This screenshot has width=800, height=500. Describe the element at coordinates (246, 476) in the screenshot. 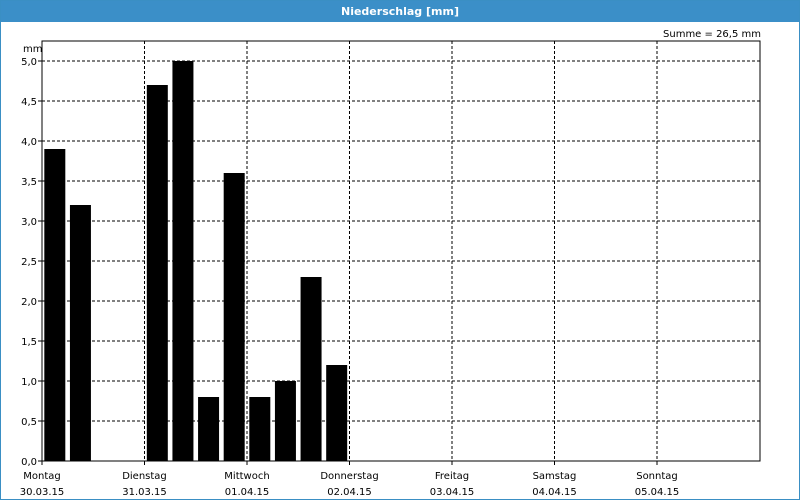

I see `x-tick-day-label: Mittwoch` at that location.